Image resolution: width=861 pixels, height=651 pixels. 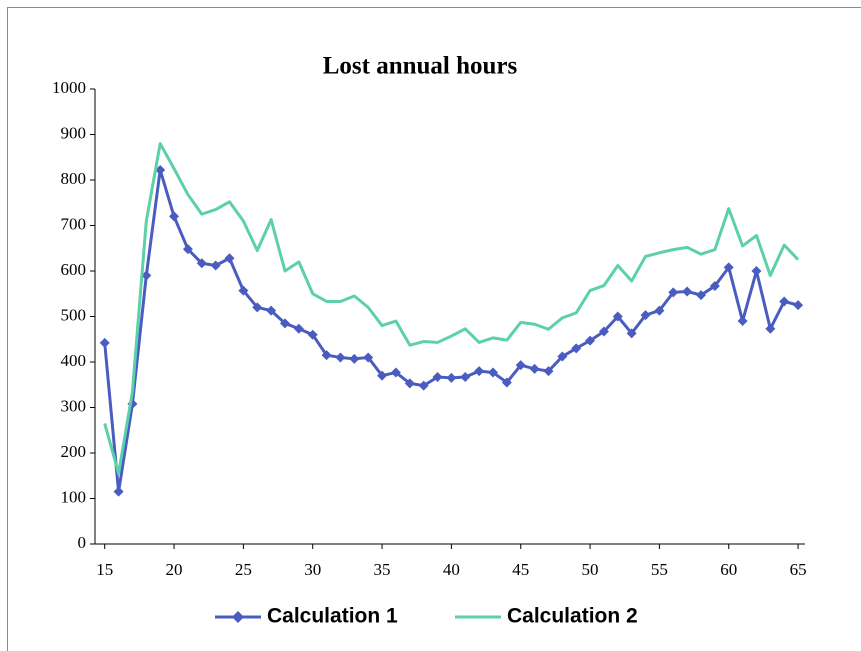 I want to click on x-tick-label: 55, so click(x=659, y=569).